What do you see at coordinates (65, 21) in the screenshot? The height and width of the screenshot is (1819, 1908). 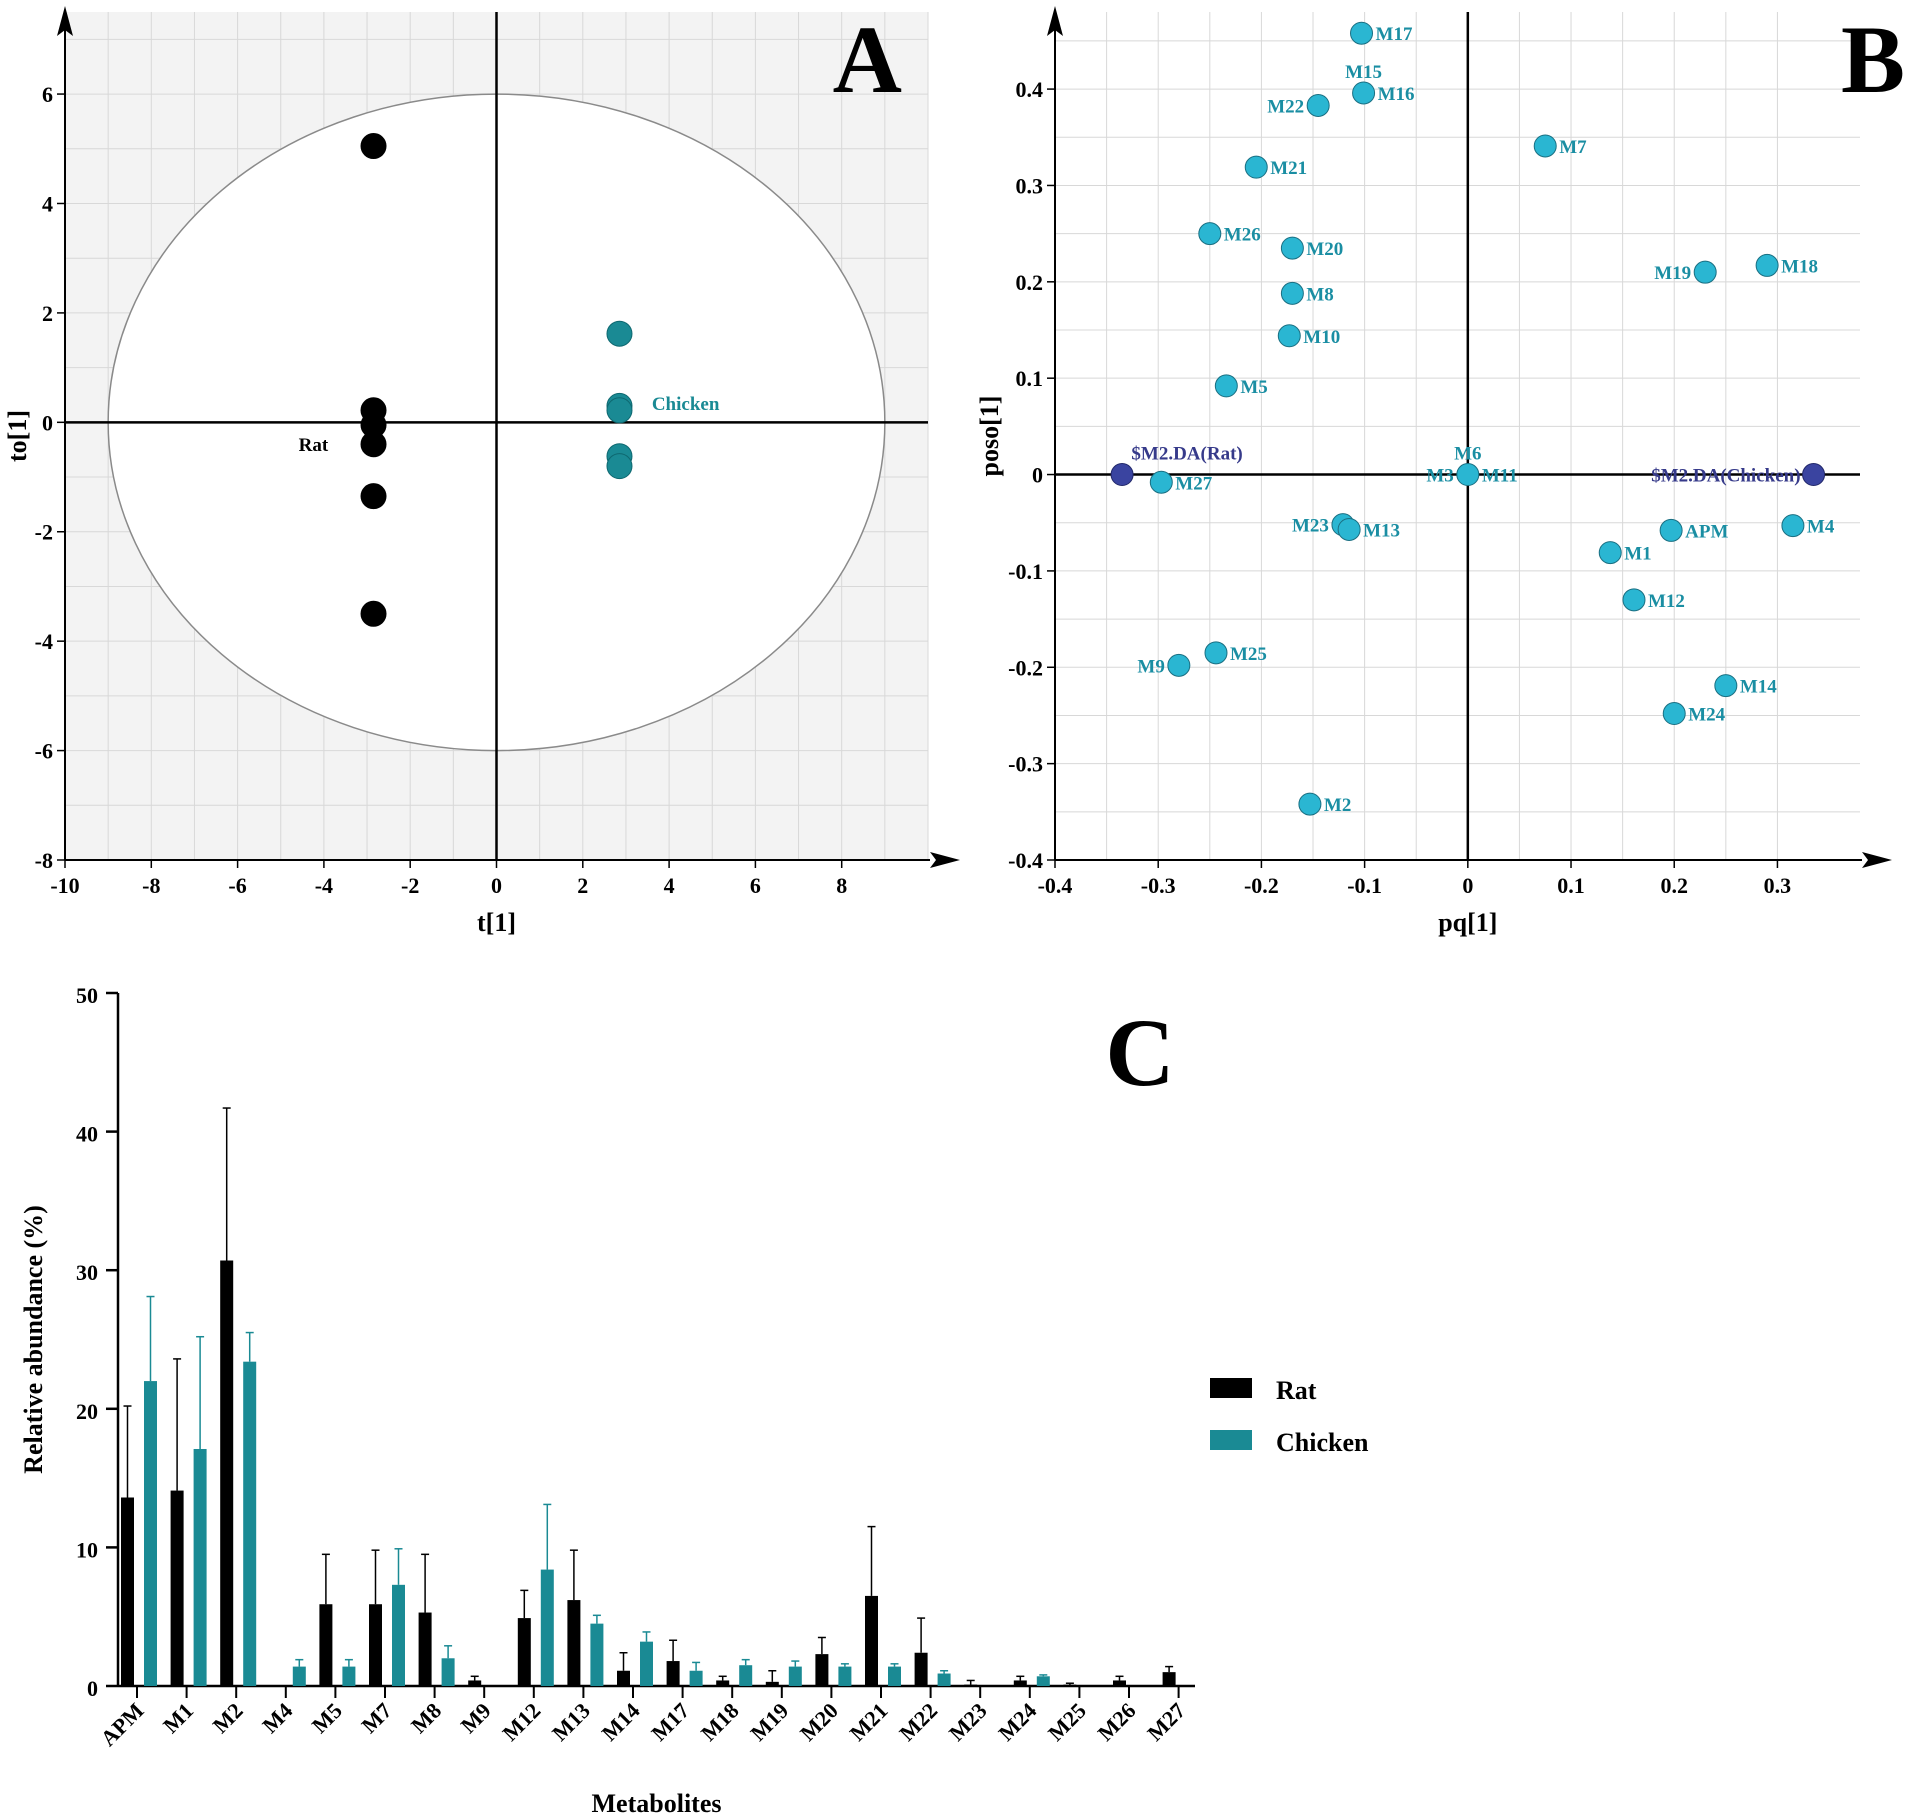 I see `y-axis-arrow` at bounding box center [65, 21].